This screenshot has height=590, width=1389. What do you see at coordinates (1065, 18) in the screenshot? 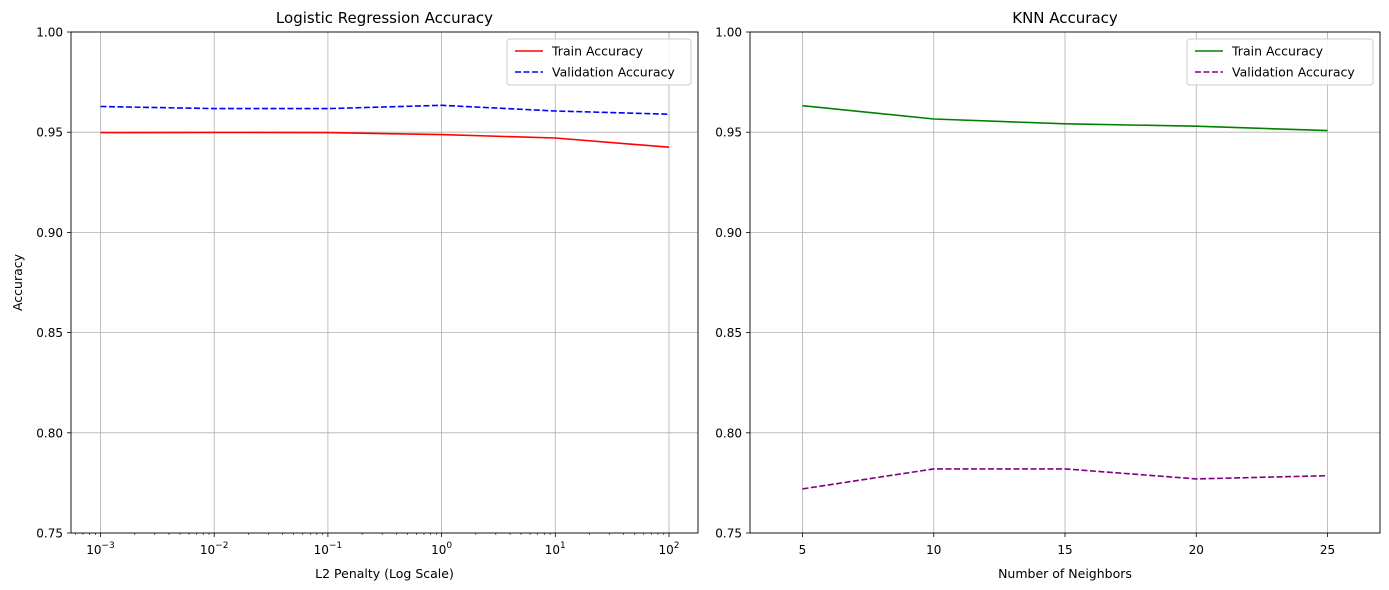
I see `chart-title: KNN Accuracy` at bounding box center [1065, 18].